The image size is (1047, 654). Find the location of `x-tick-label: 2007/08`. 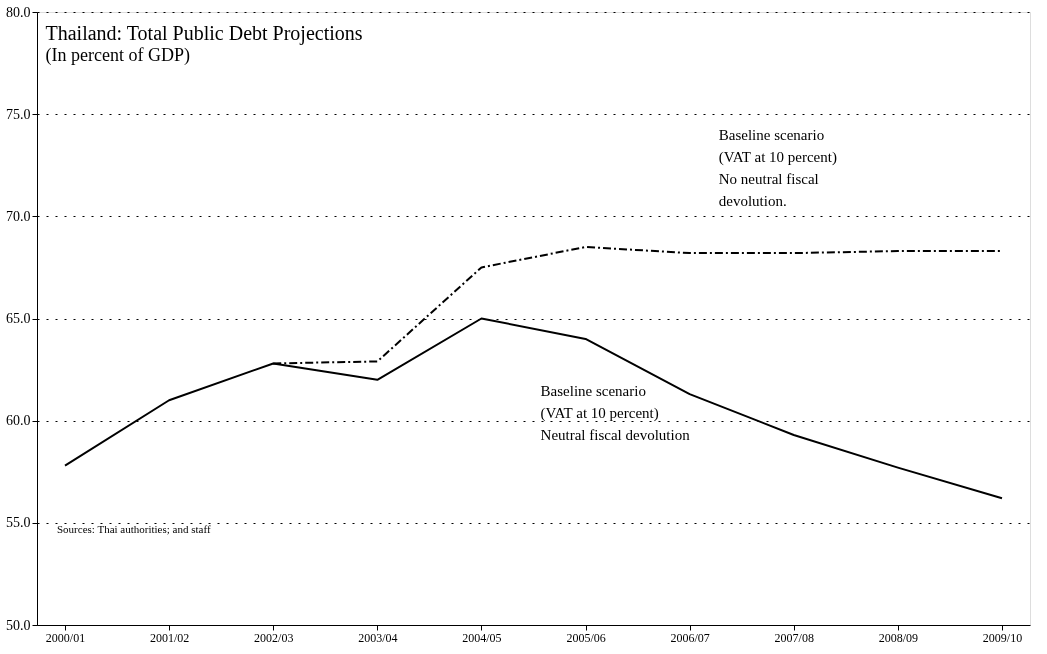

x-tick-label: 2007/08 is located at coordinates (794, 637).